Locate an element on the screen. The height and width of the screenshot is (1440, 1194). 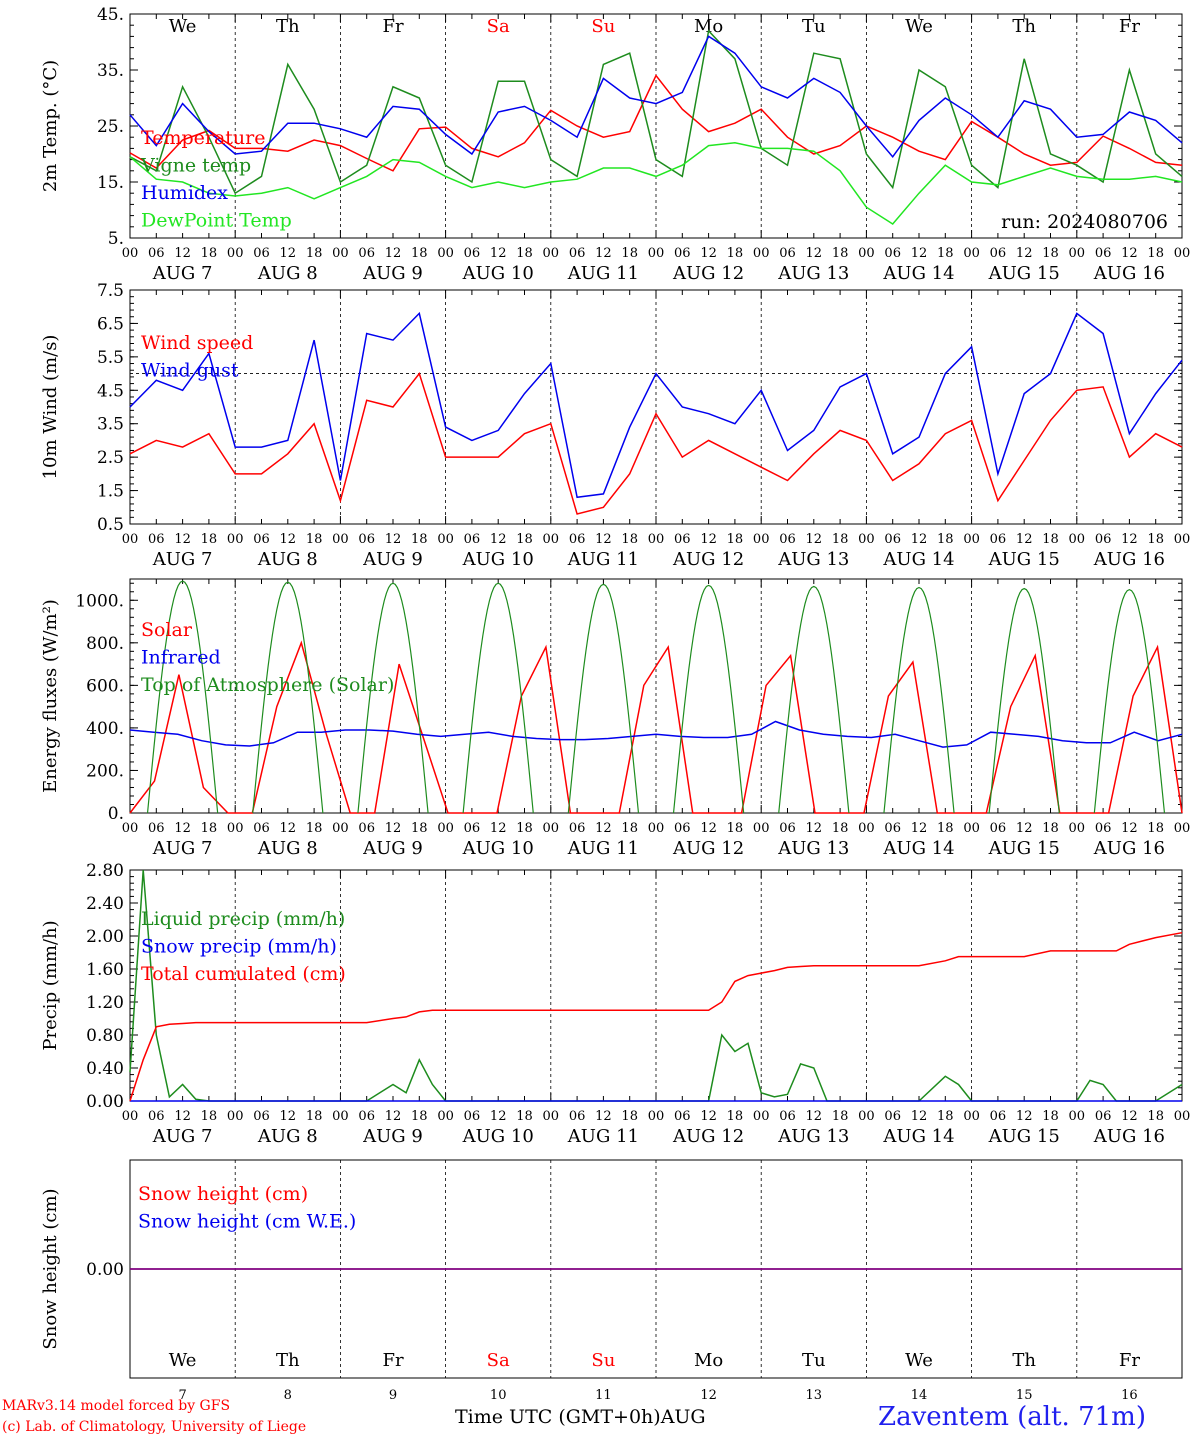
series-infrared is located at coordinates (656, 734).